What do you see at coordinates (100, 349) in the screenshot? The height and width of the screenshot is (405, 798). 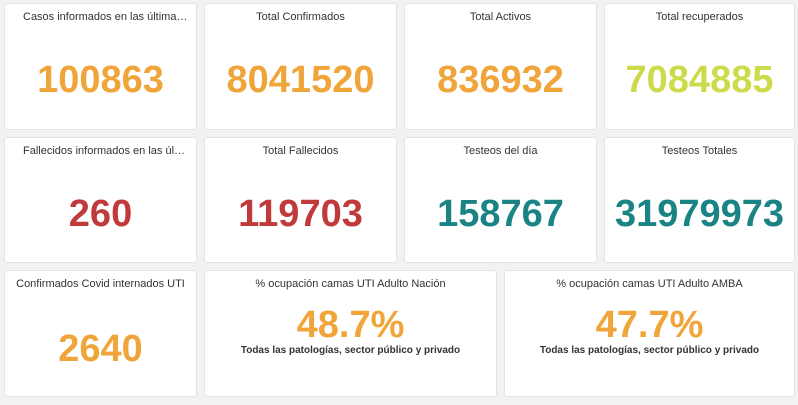 I see `card-value: 2640` at bounding box center [100, 349].